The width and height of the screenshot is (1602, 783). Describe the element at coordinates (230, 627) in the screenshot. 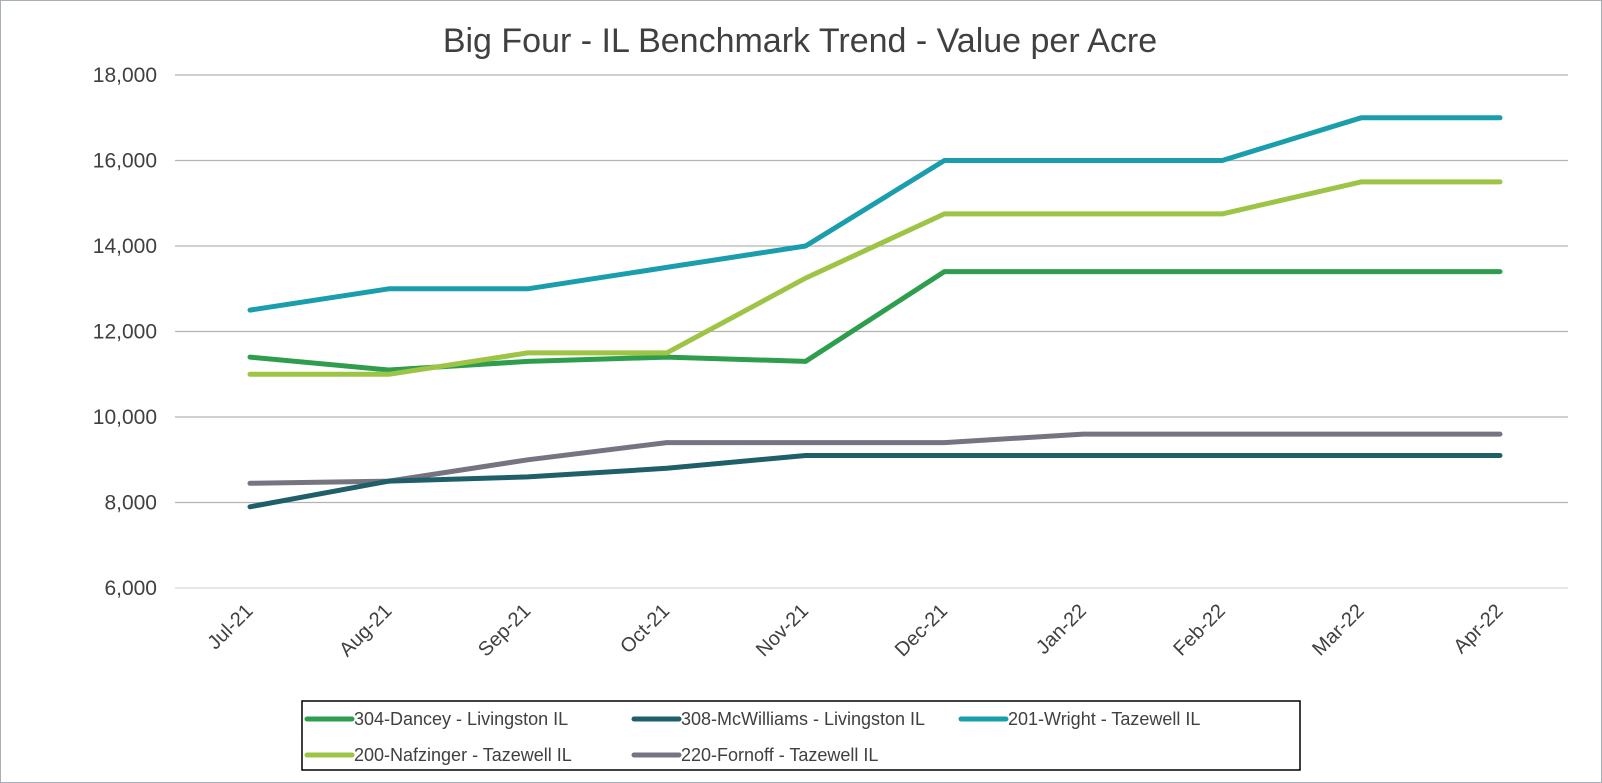

I see `x-tick-label: Jul-21` at that location.